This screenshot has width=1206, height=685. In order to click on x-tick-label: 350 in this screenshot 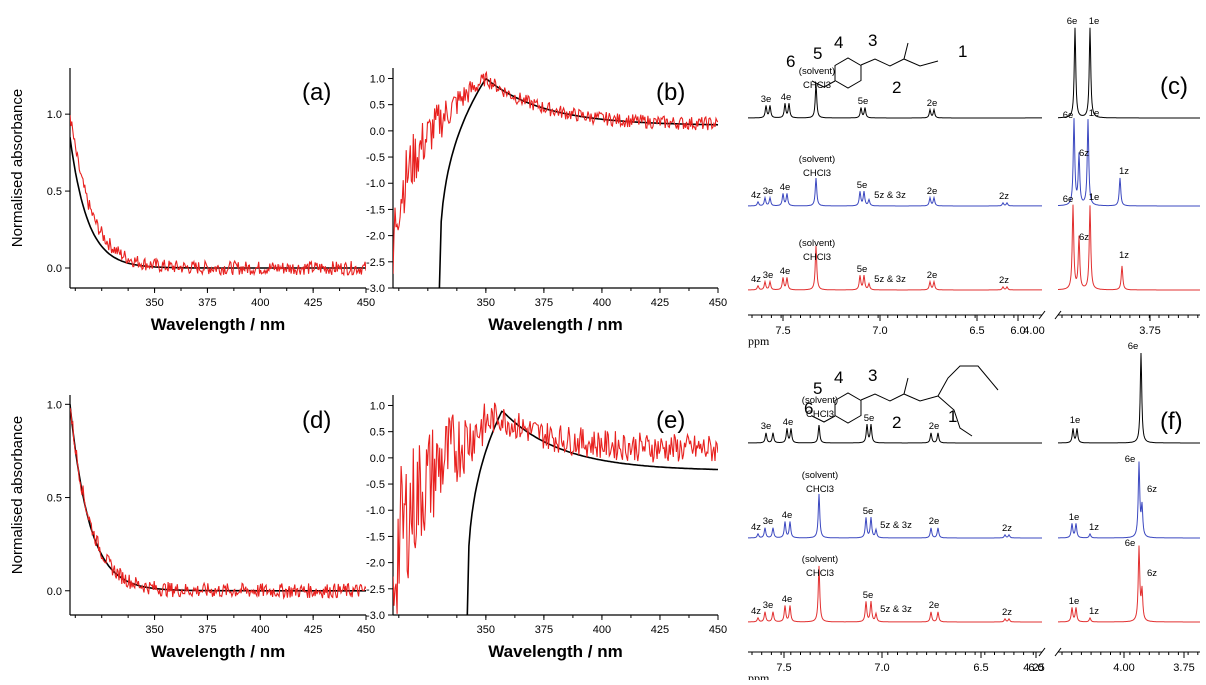, I will do `click(154, 630)`.